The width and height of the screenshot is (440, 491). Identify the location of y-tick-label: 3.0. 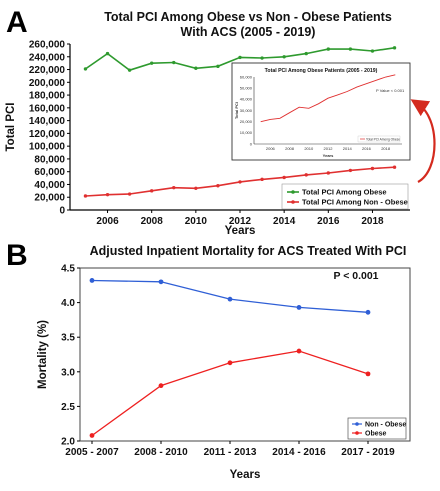
(68, 372).